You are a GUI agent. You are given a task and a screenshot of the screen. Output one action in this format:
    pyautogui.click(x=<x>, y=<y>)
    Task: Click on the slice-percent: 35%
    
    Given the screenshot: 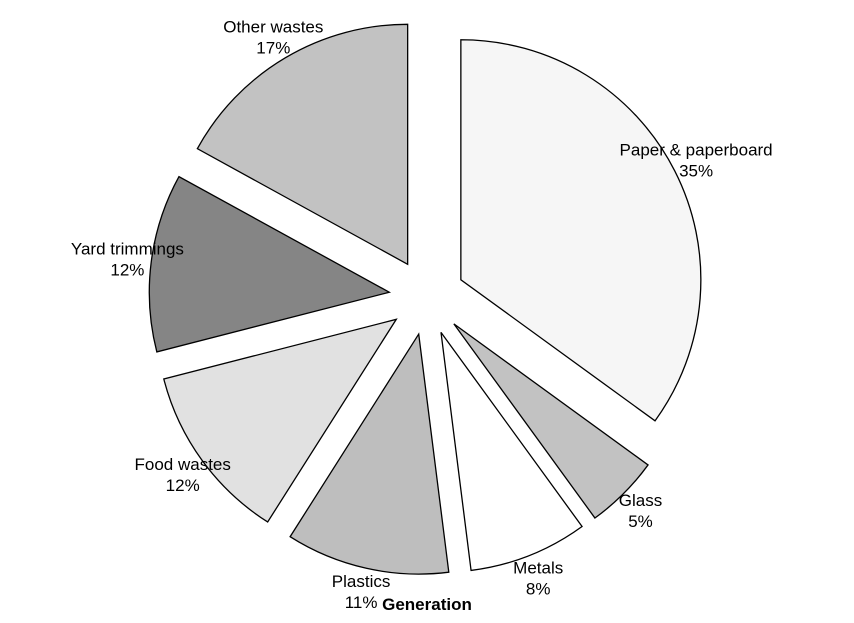 What is the action you would take?
    pyautogui.click(x=696, y=170)
    